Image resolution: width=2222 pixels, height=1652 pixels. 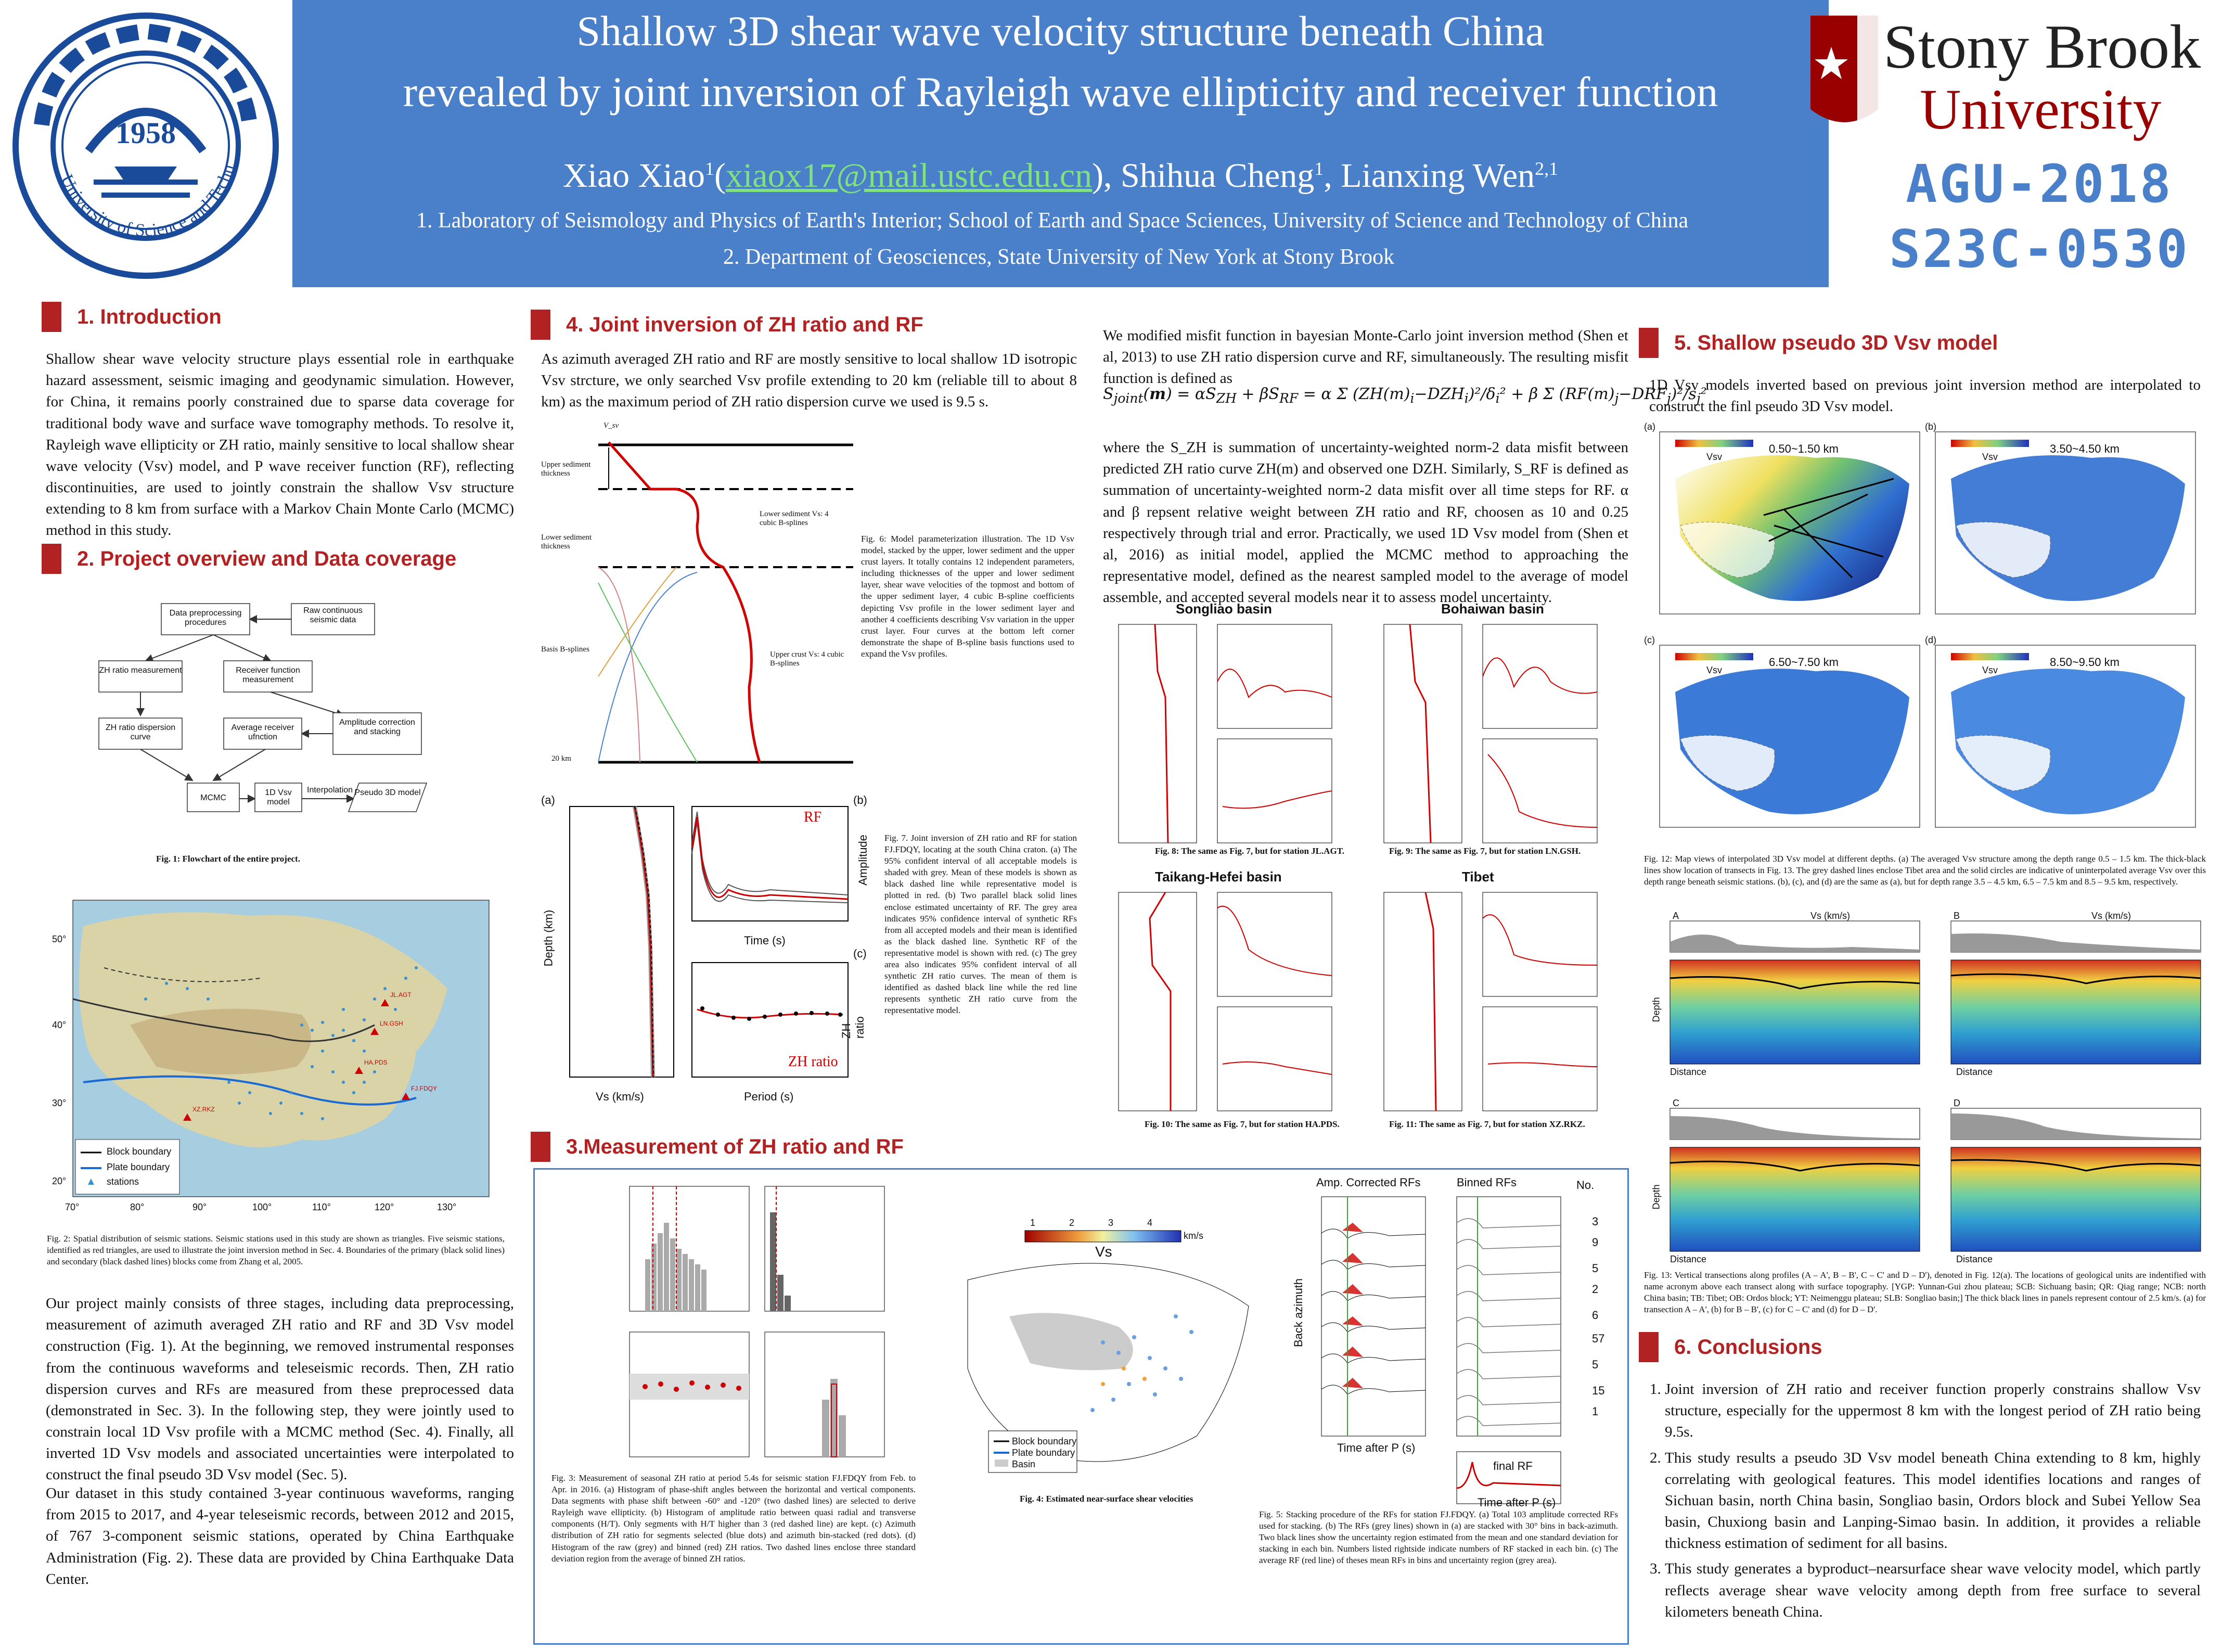 I want to click on fig2-lon-tick: 70°, so click(x=72, y=1207).